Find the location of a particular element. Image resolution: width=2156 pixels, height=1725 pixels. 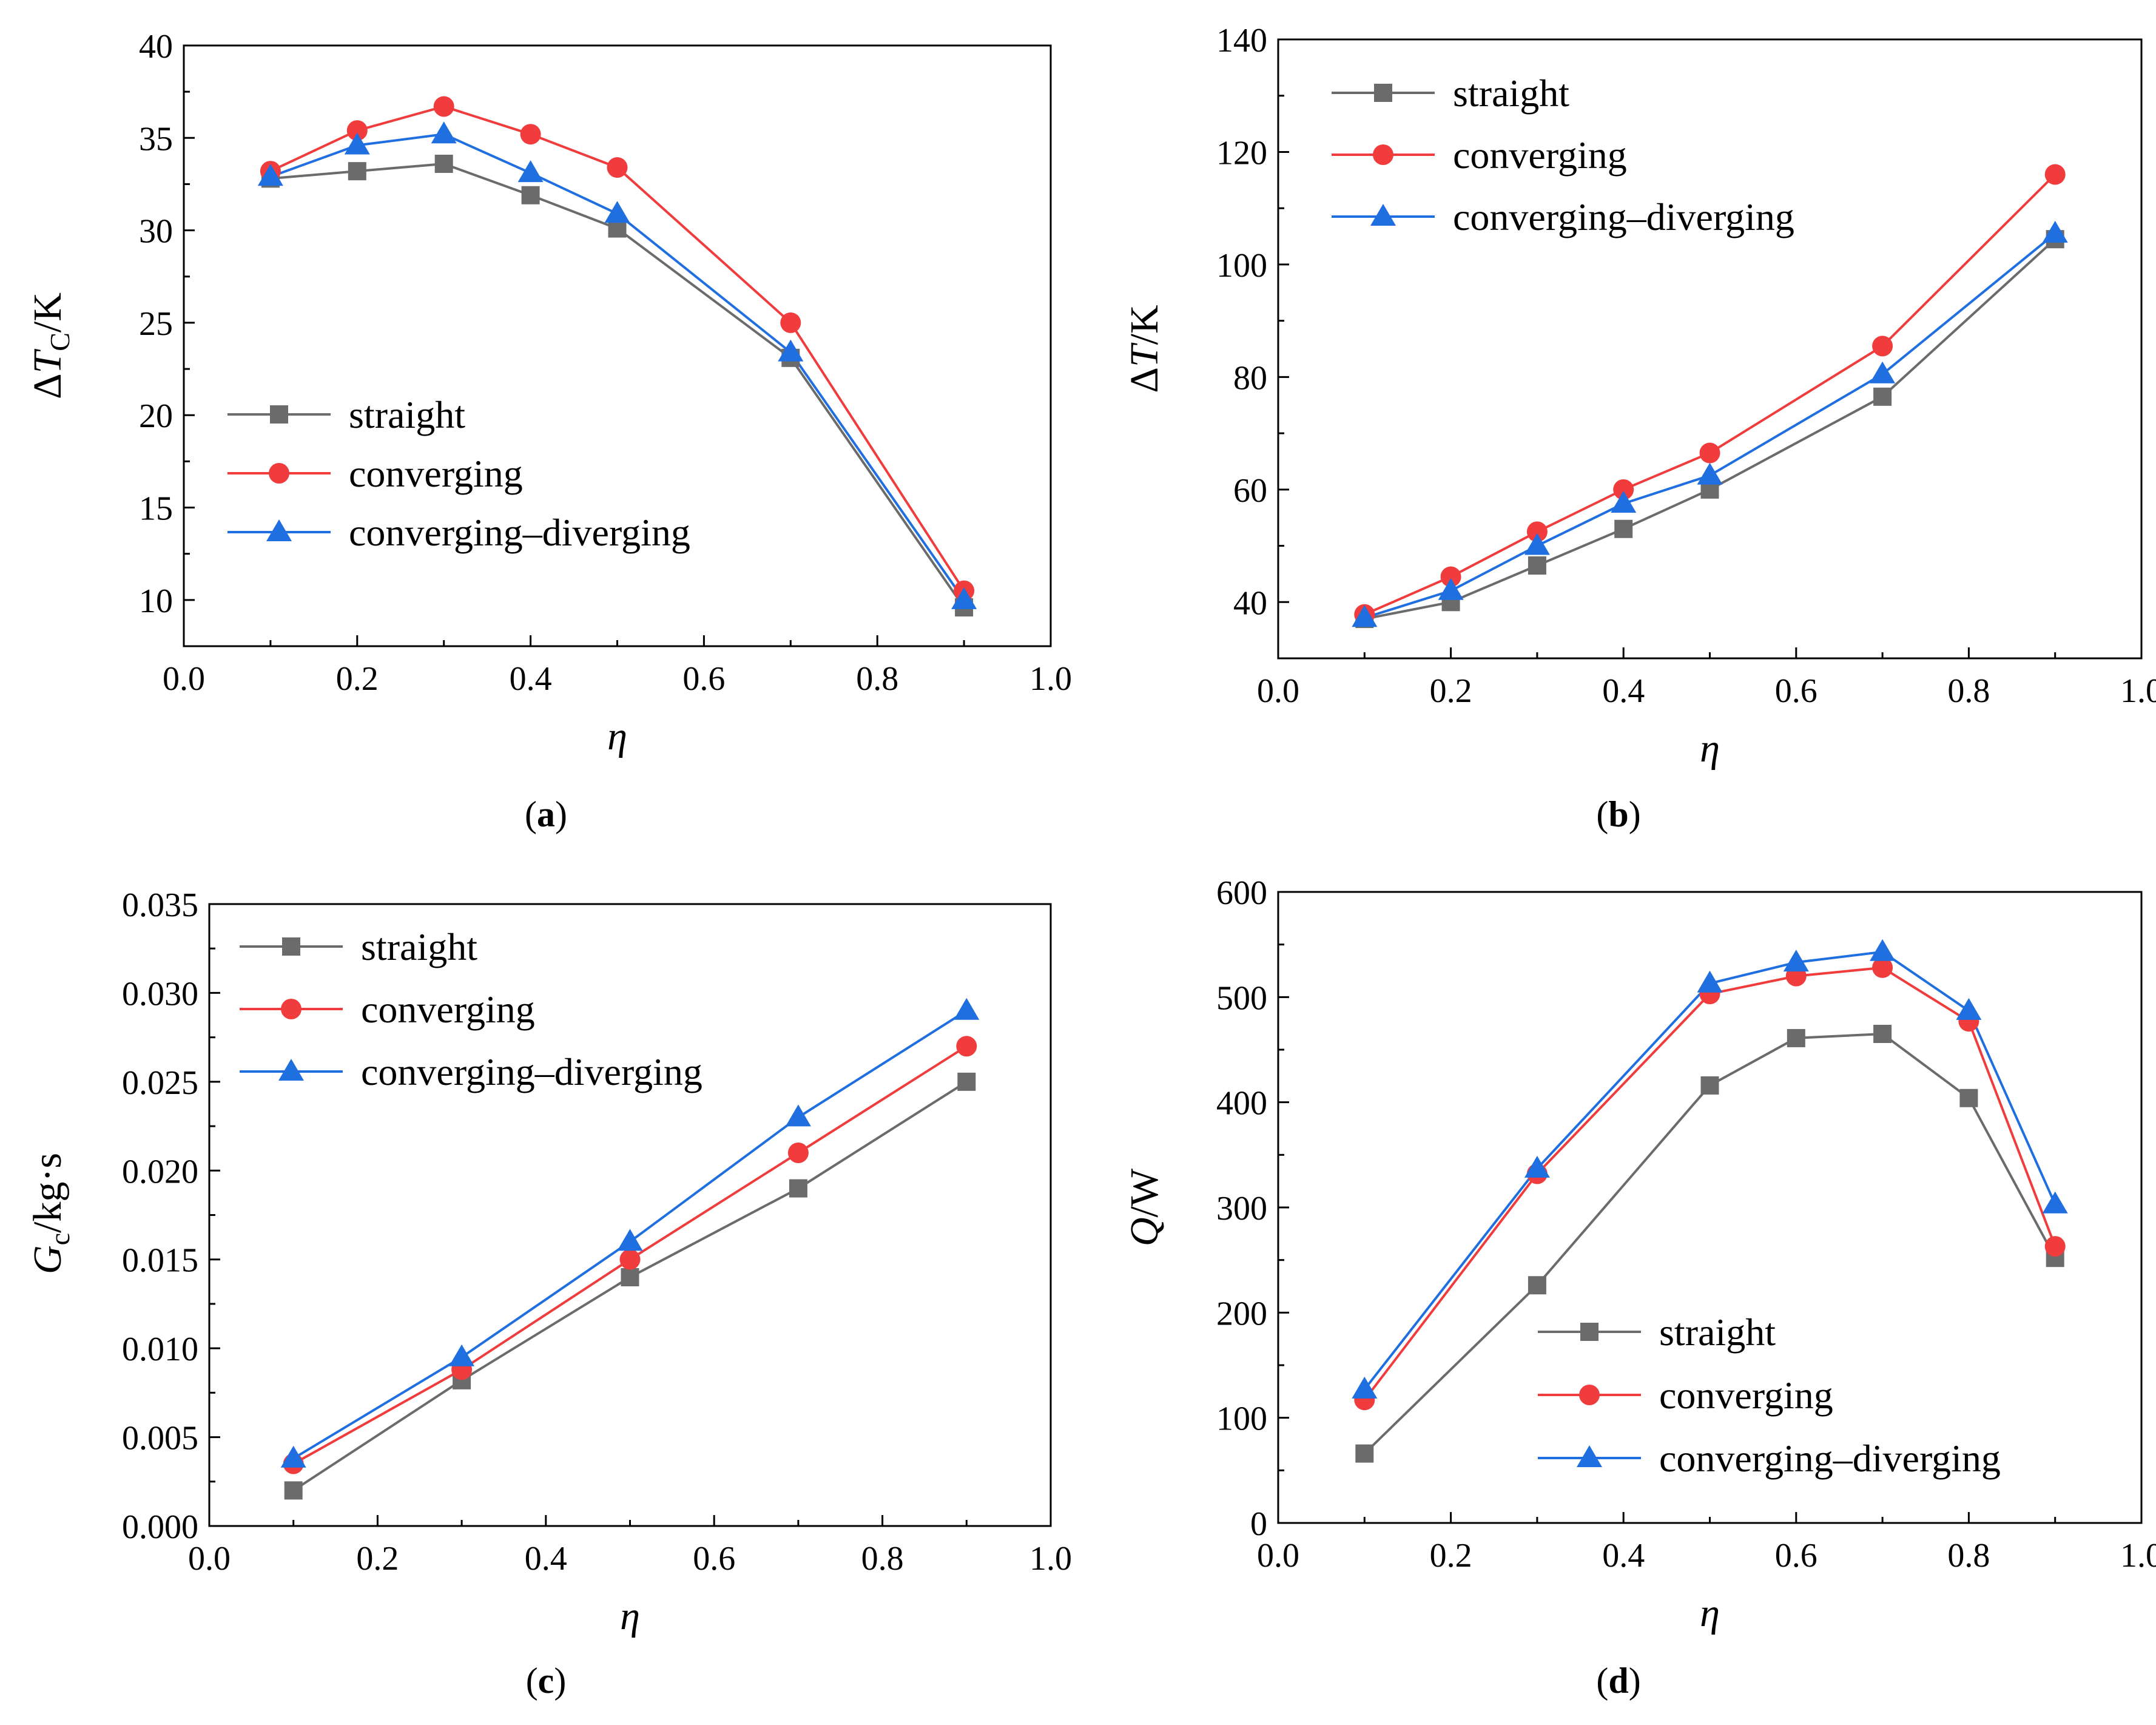

series-line-converging-diverging is located at coordinates (1710, 425).